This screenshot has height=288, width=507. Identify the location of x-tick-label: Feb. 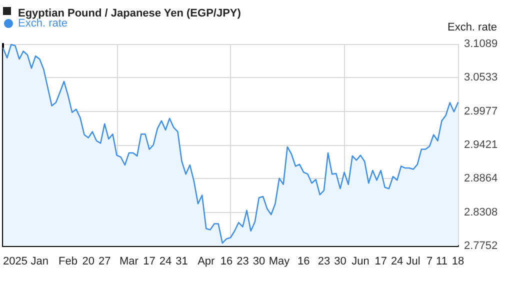
(68, 262).